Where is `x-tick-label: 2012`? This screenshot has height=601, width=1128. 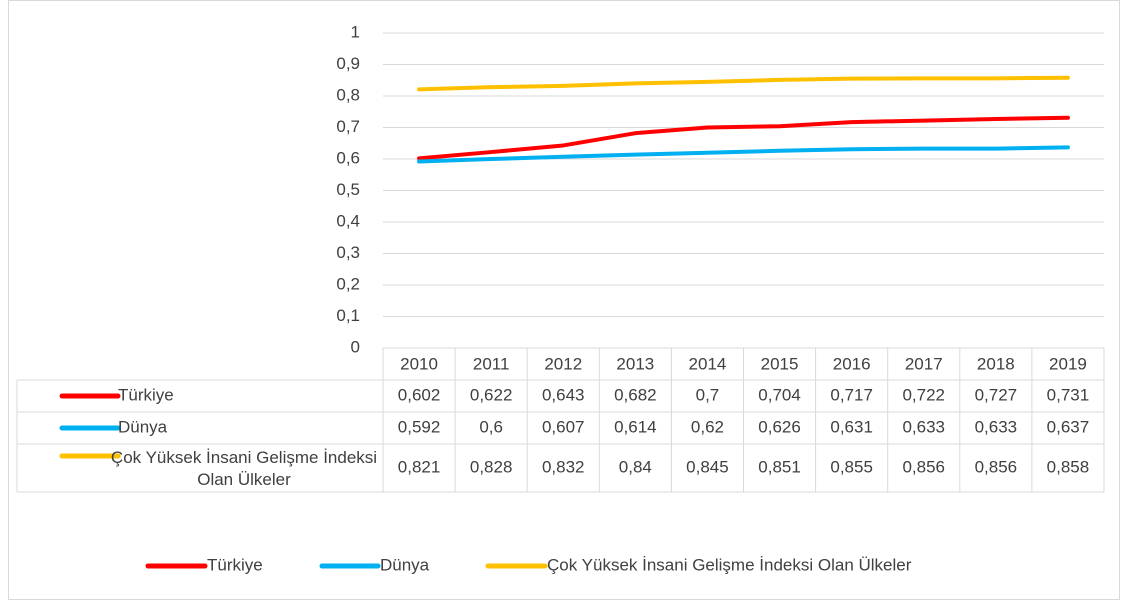
x-tick-label: 2012 is located at coordinates (563, 363).